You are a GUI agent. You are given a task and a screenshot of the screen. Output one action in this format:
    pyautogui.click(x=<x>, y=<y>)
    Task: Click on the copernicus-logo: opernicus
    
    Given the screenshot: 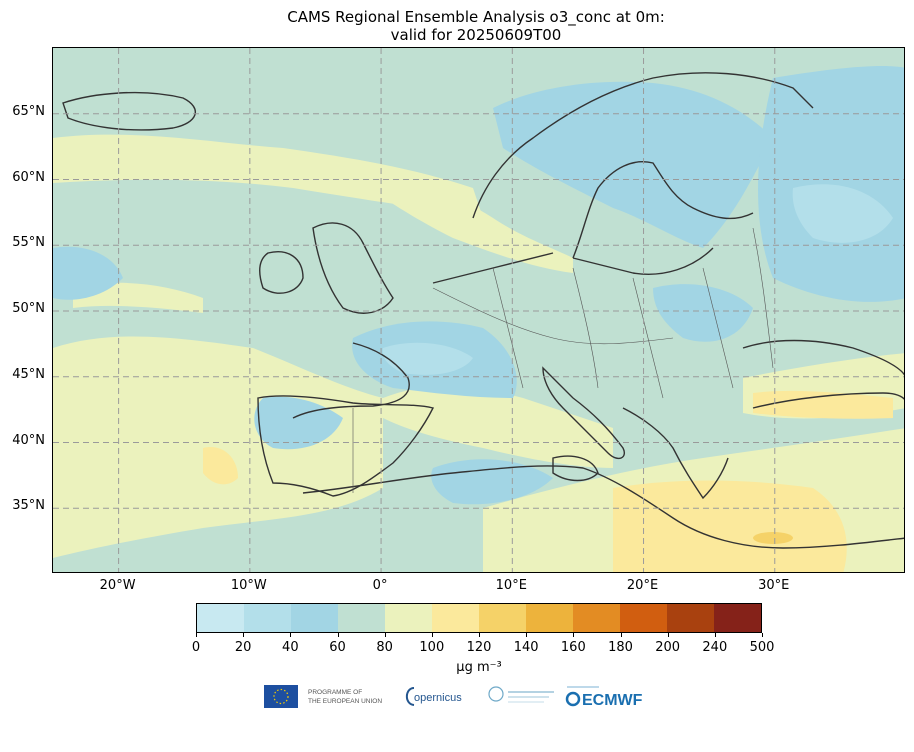 What is the action you would take?
    pyautogui.click(x=433, y=696)
    